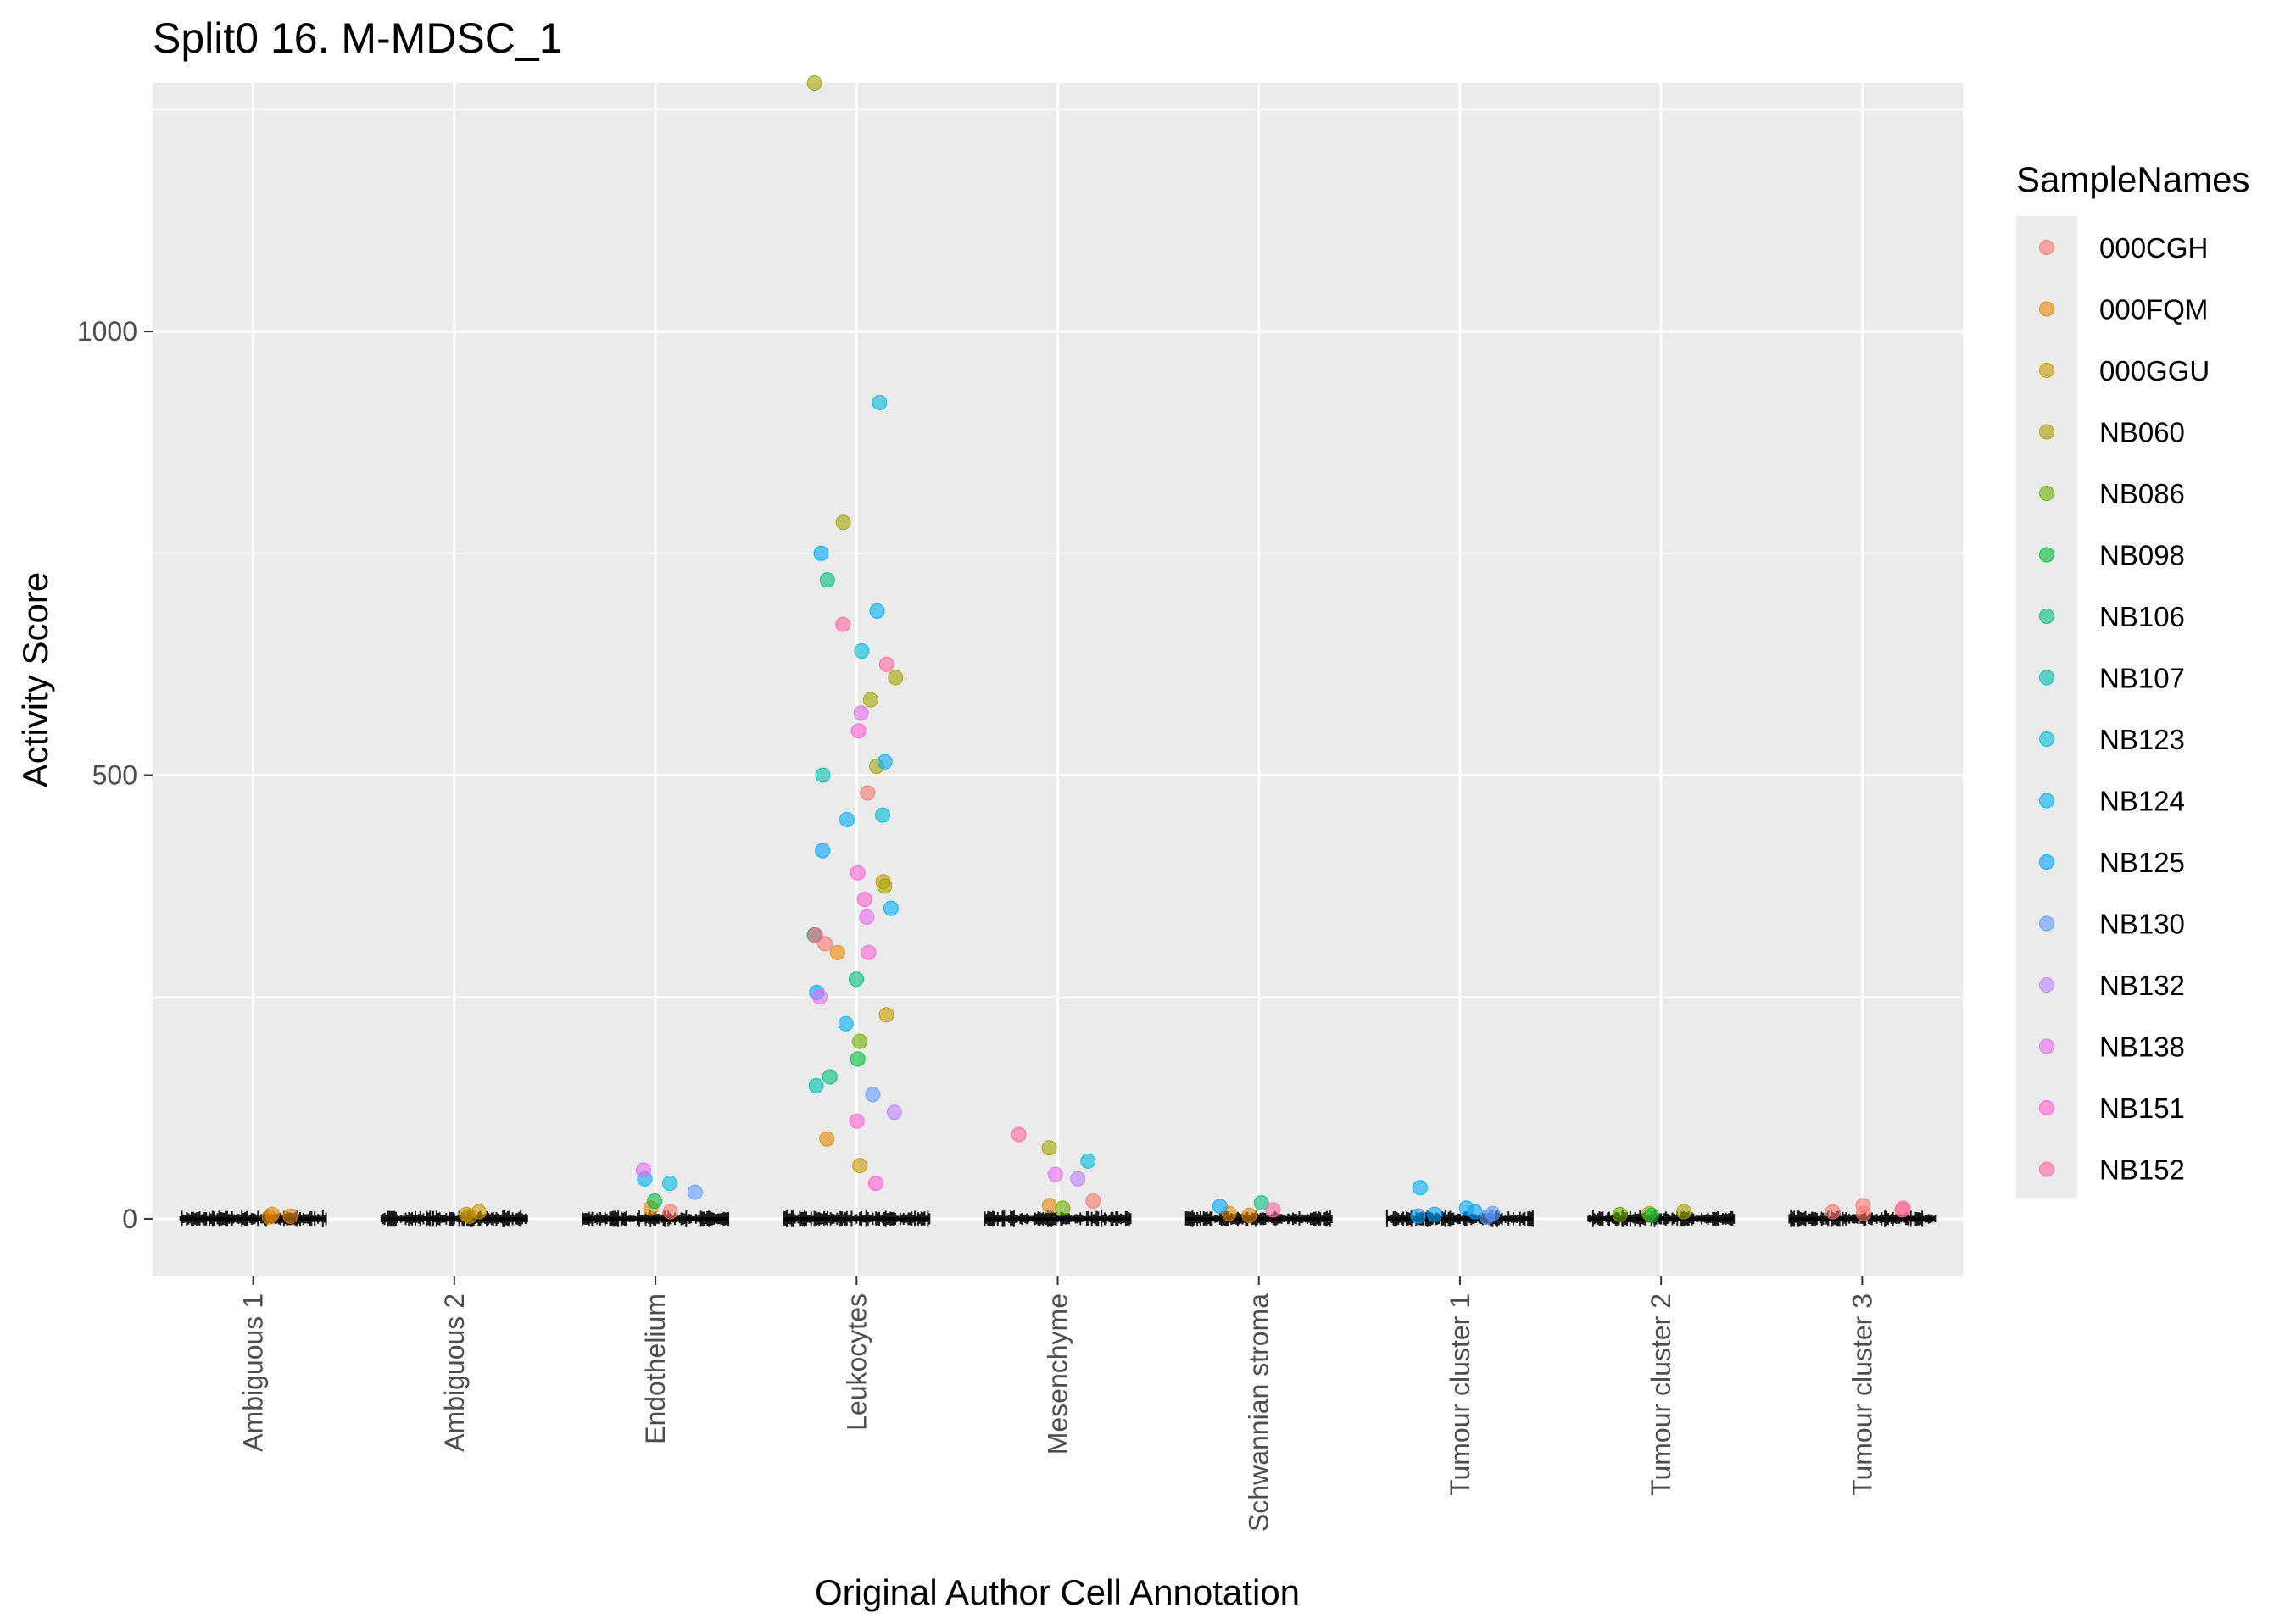 This screenshot has width=2296, height=1624. What do you see at coordinates (2142, 617) in the screenshot?
I see `legend-label: NB106` at bounding box center [2142, 617].